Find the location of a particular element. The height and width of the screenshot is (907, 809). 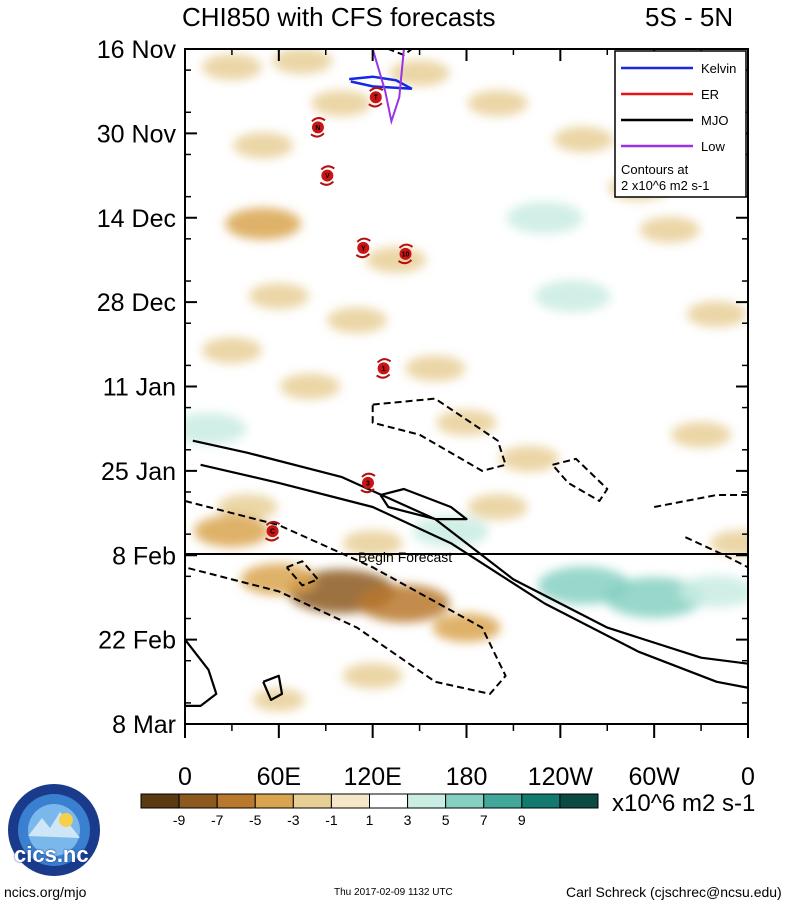

storm-label: 1 is located at coordinates (384, 369).